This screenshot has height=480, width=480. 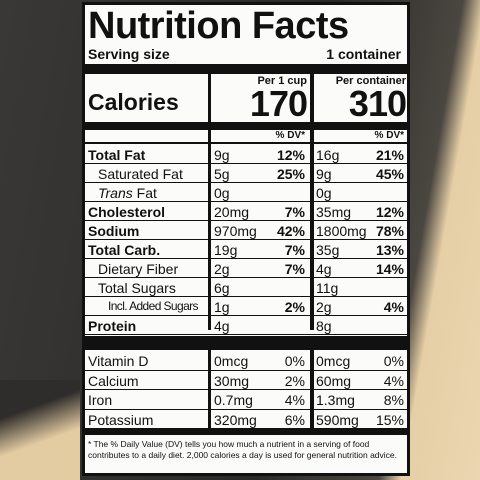 I want to click on daily-value: 14%, so click(x=389, y=269).